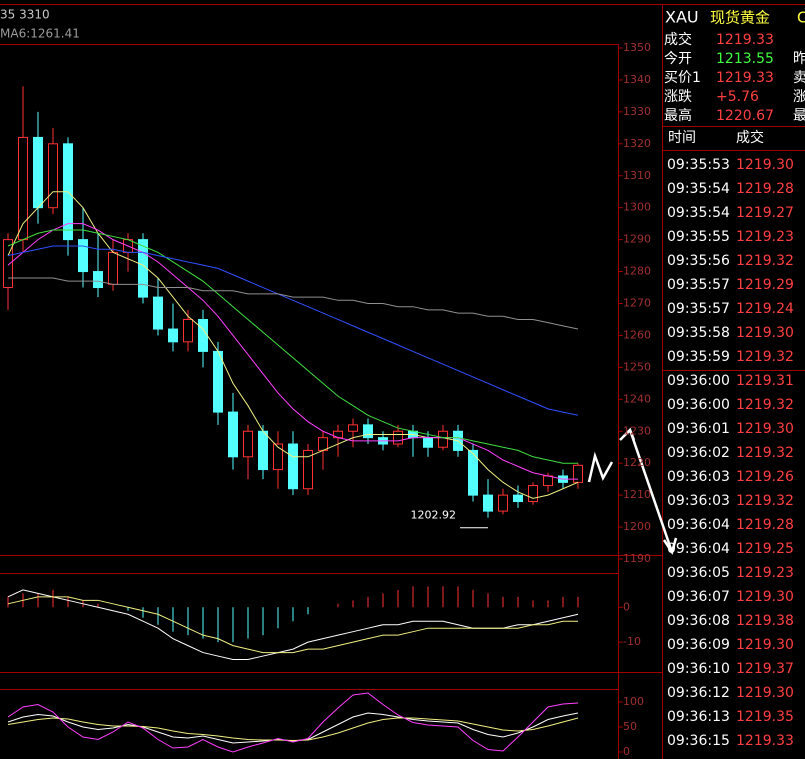  I want to click on trade-time: 09:35:58, so click(698, 333).